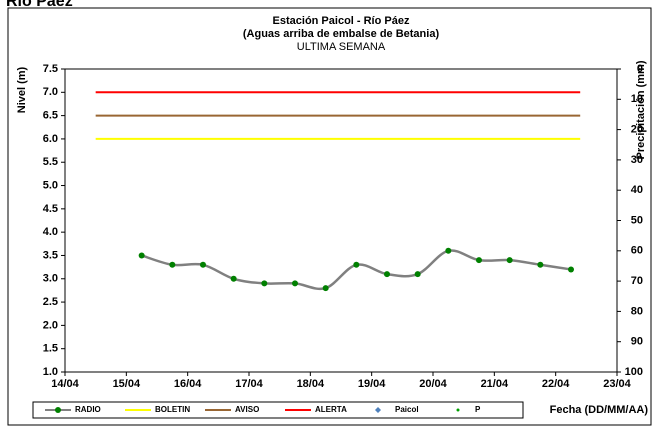  Describe the element at coordinates (50, 372) in the screenshot. I see `y-tick-label: 1.0` at that location.